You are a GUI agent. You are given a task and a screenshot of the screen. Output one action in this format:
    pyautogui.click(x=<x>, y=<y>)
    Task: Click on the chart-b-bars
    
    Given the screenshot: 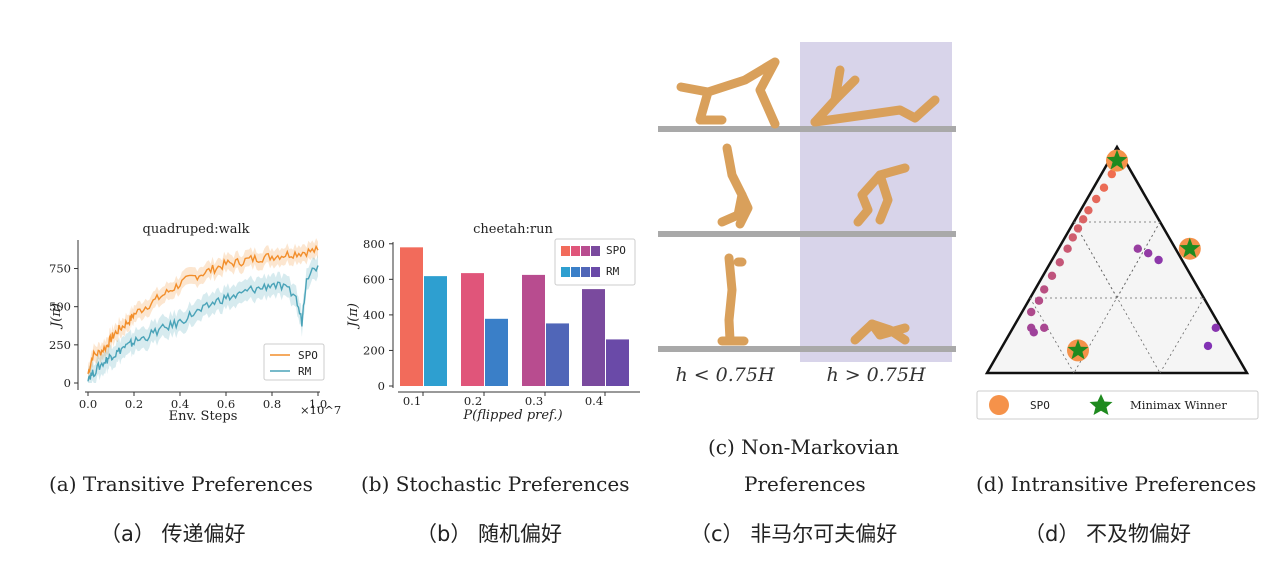 What is the action you would take?
    pyautogui.click(x=514, y=316)
    